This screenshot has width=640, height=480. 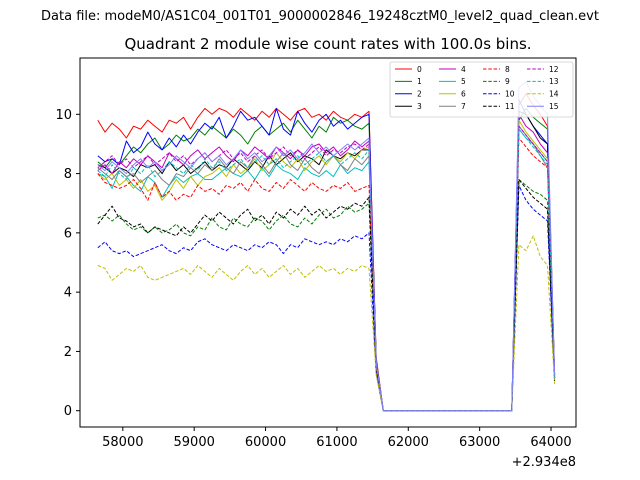 What do you see at coordinates (463, 106) in the screenshot?
I see `legend-label-7: 7` at bounding box center [463, 106].